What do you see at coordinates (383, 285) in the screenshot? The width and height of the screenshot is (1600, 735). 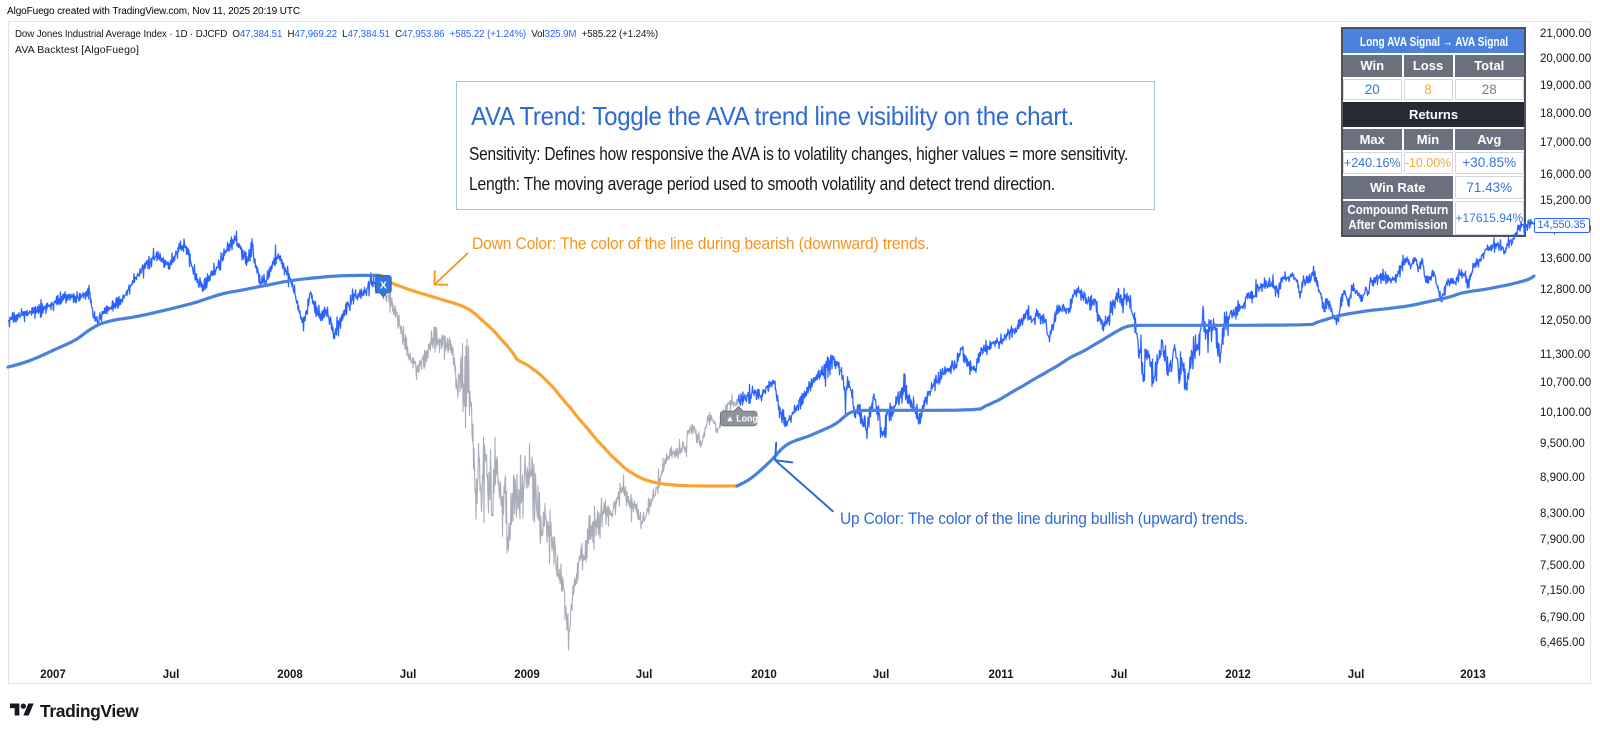 I see `svg-text: X` at bounding box center [383, 285].